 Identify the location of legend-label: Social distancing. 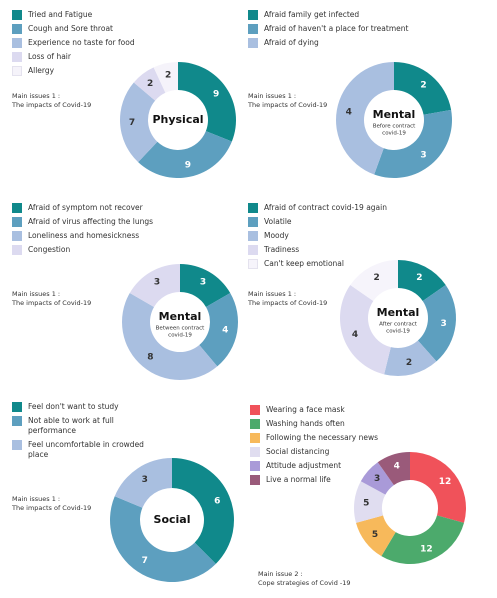
(298, 451).